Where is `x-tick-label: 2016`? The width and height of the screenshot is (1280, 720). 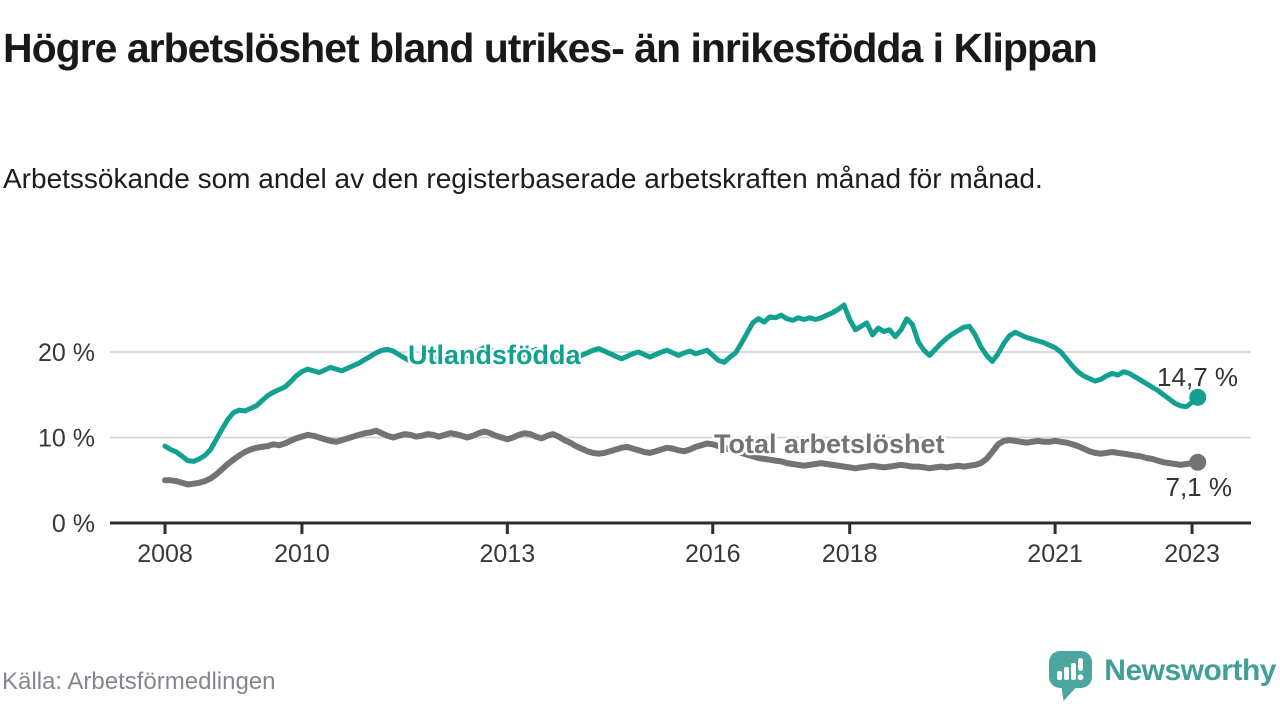
x-tick-label: 2016 is located at coordinates (713, 554).